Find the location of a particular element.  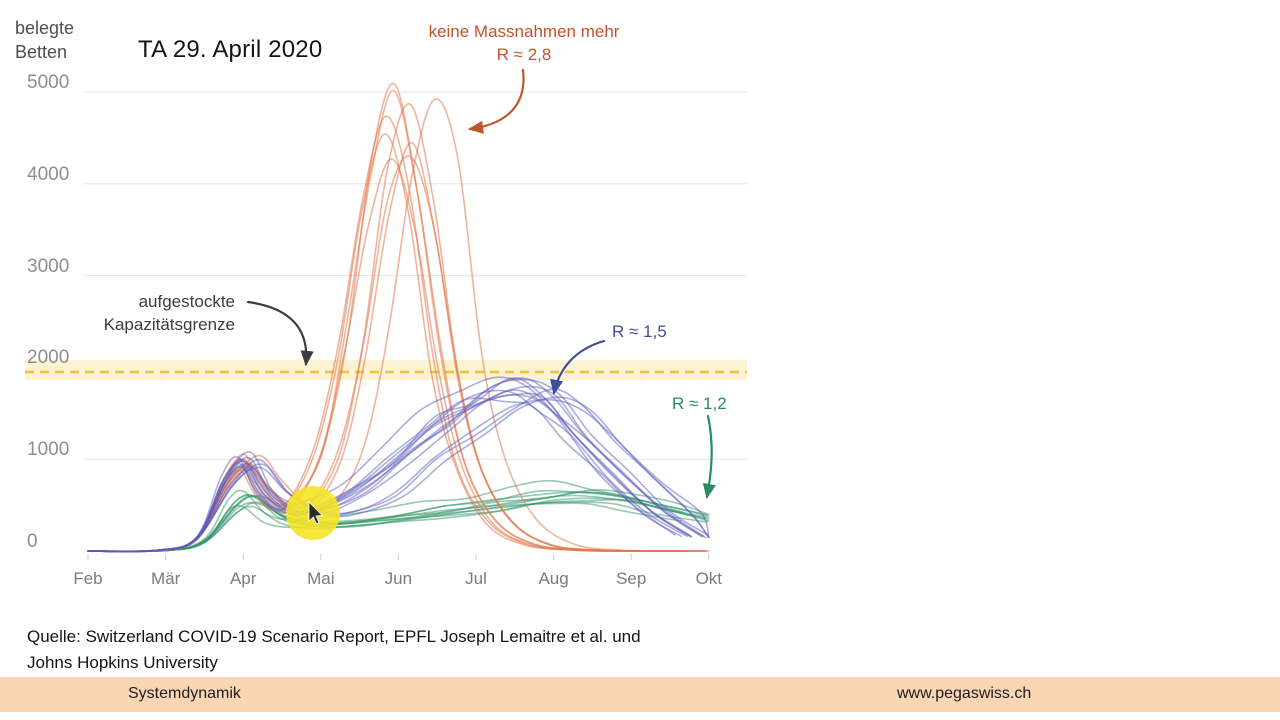

annotation-capacity-line2: Kapazitätsgrenze is located at coordinates (169, 324).